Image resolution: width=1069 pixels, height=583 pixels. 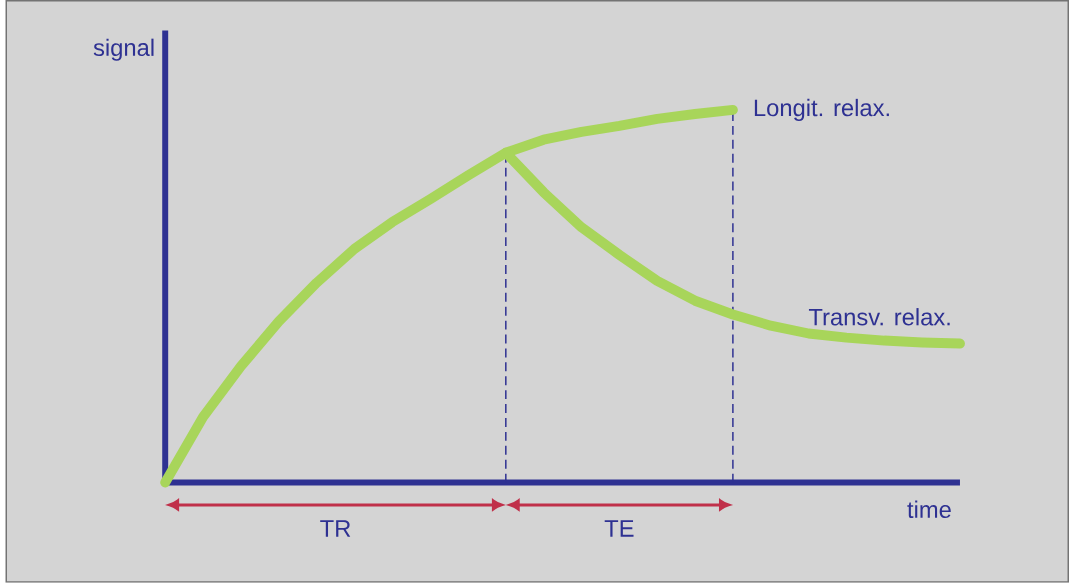 I want to click on x-axis-title: time, so click(x=929, y=509).